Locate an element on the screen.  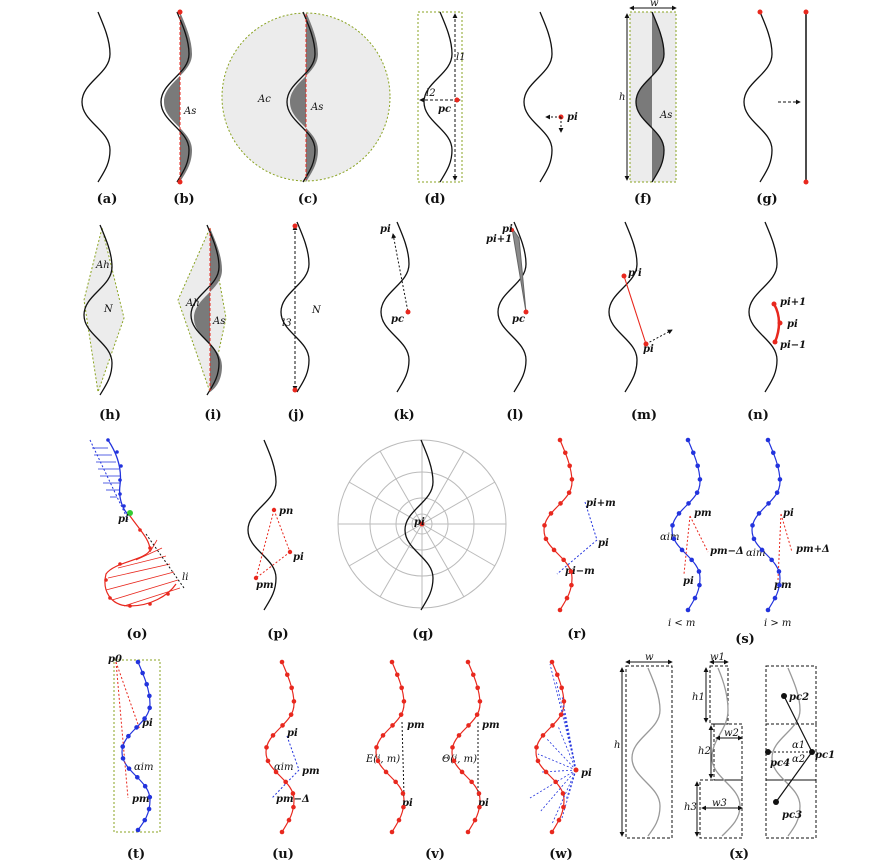
panel-x: w h w1 h1 w2 h2 w3 h3 pc2 pc4 pc1 pc3 is located at coordinates (724, 745).